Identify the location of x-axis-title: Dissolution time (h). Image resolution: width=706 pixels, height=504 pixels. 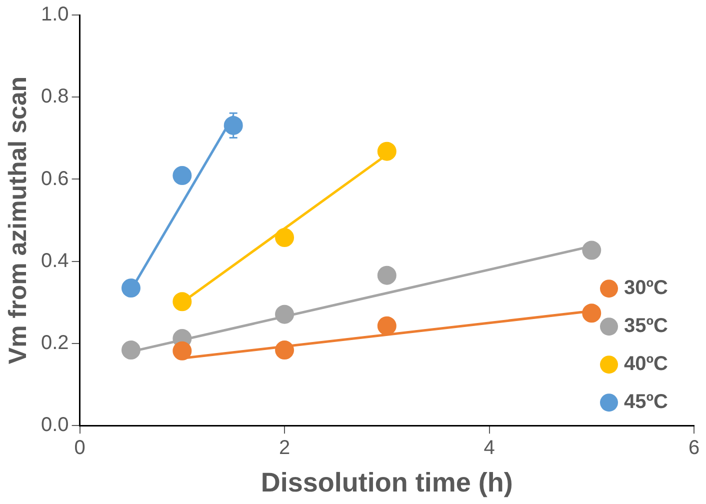
(386, 482).